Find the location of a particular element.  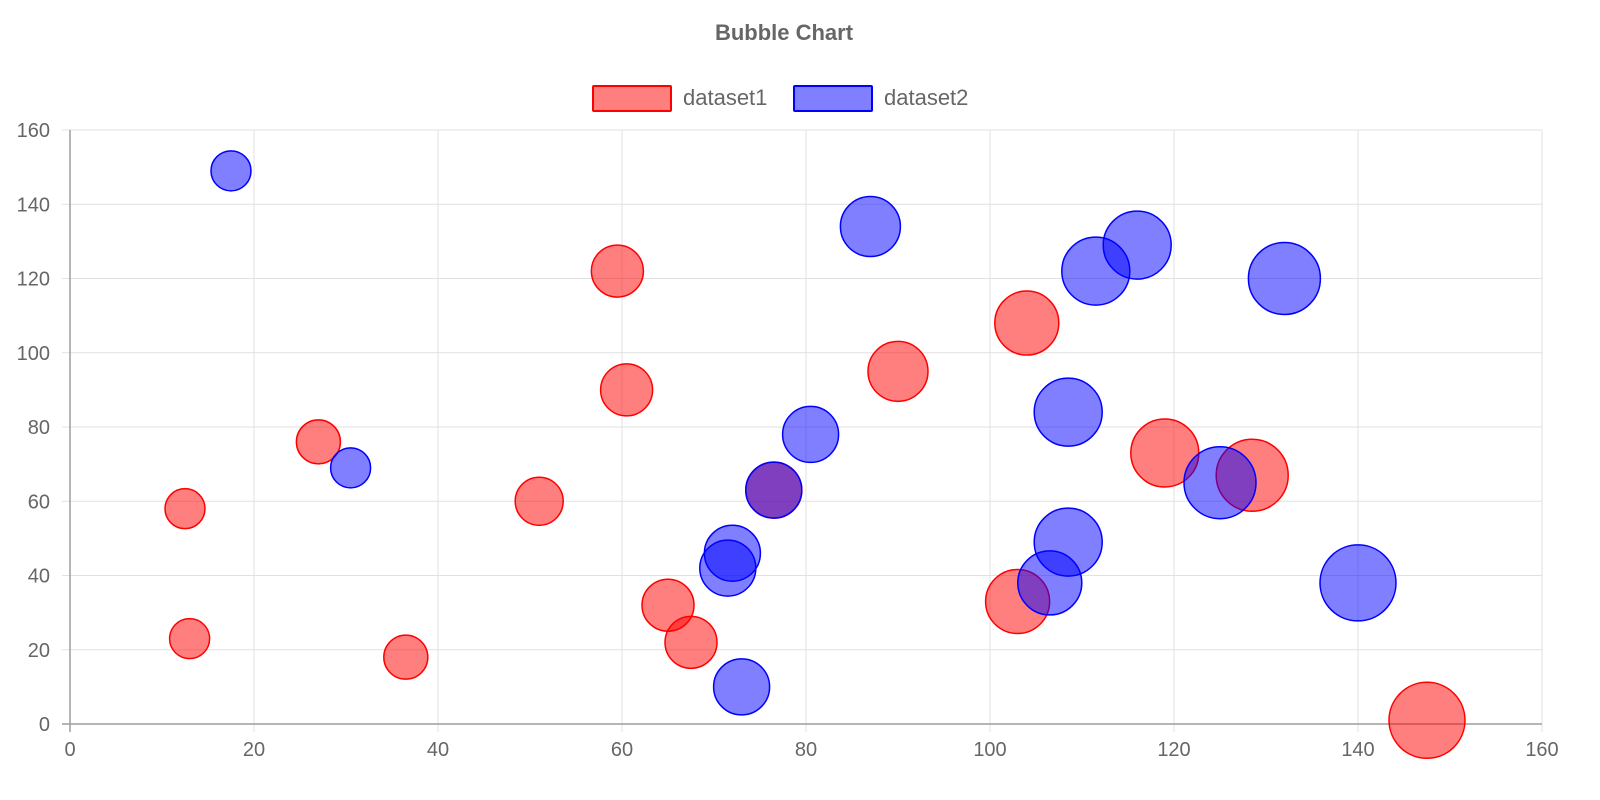

legend-swatch-dataset2 is located at coordinates (833, 98).